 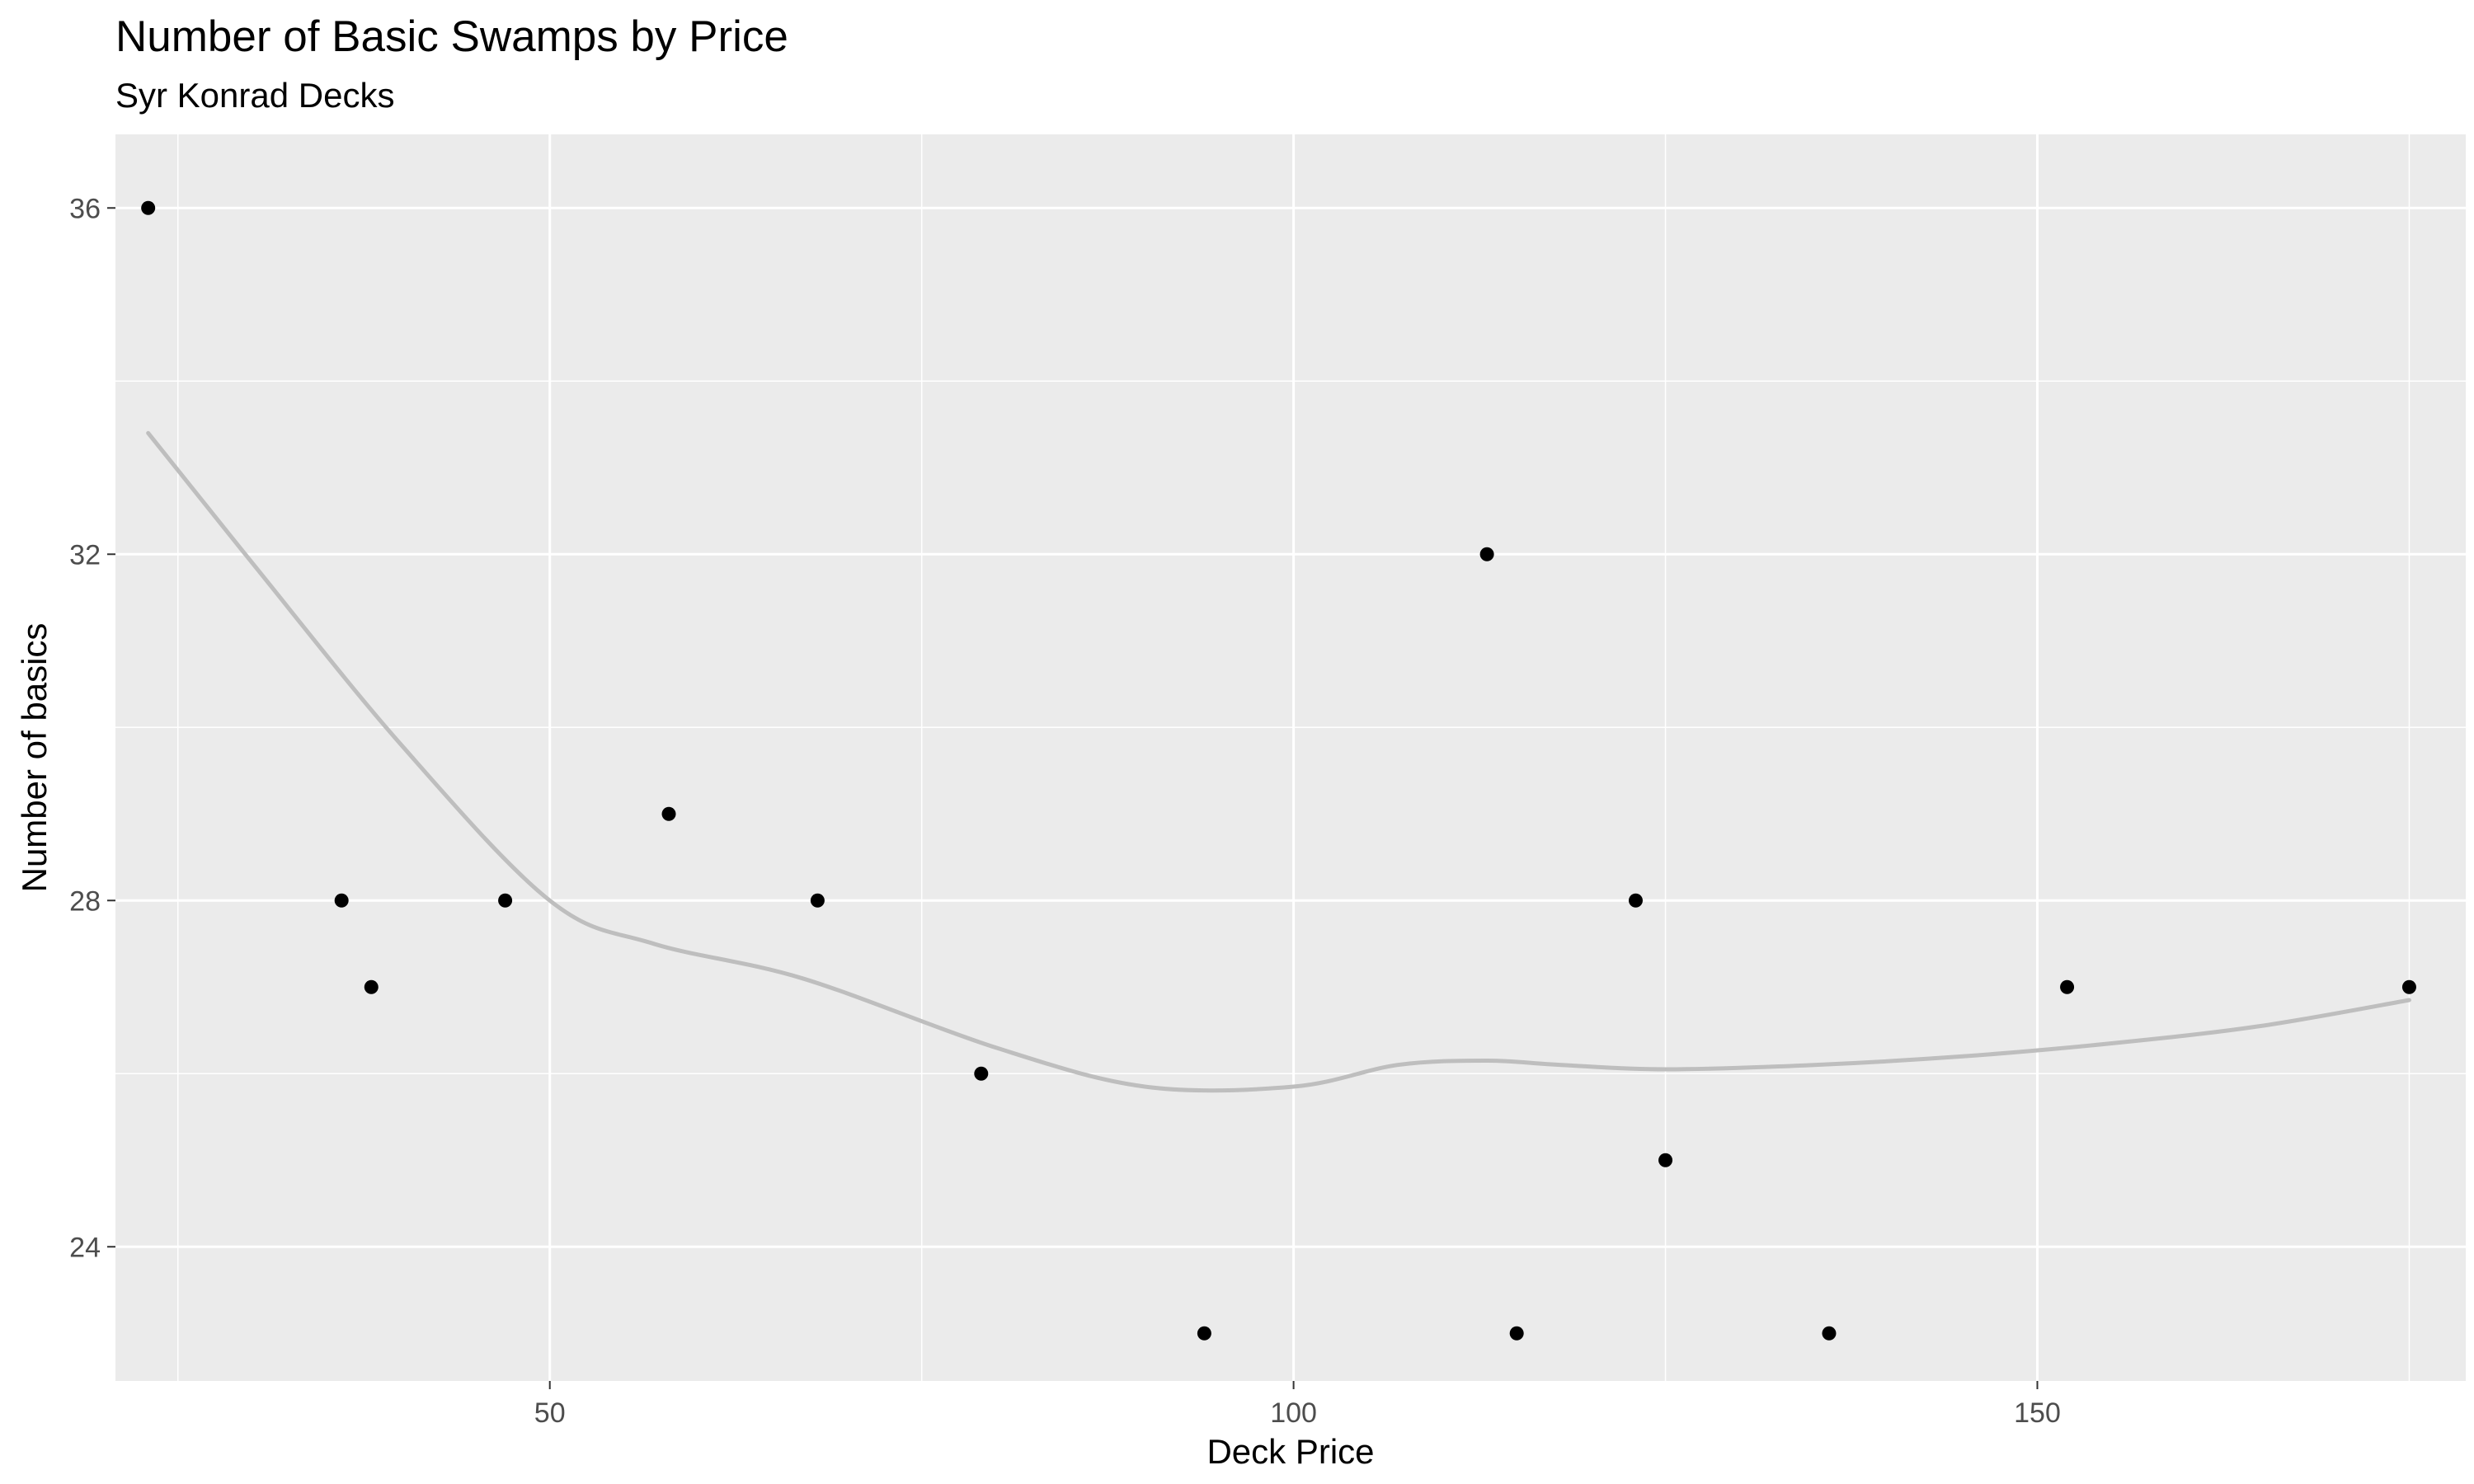 I want to click on y-axis-title: Number of basics, so click(x=34, y=758).